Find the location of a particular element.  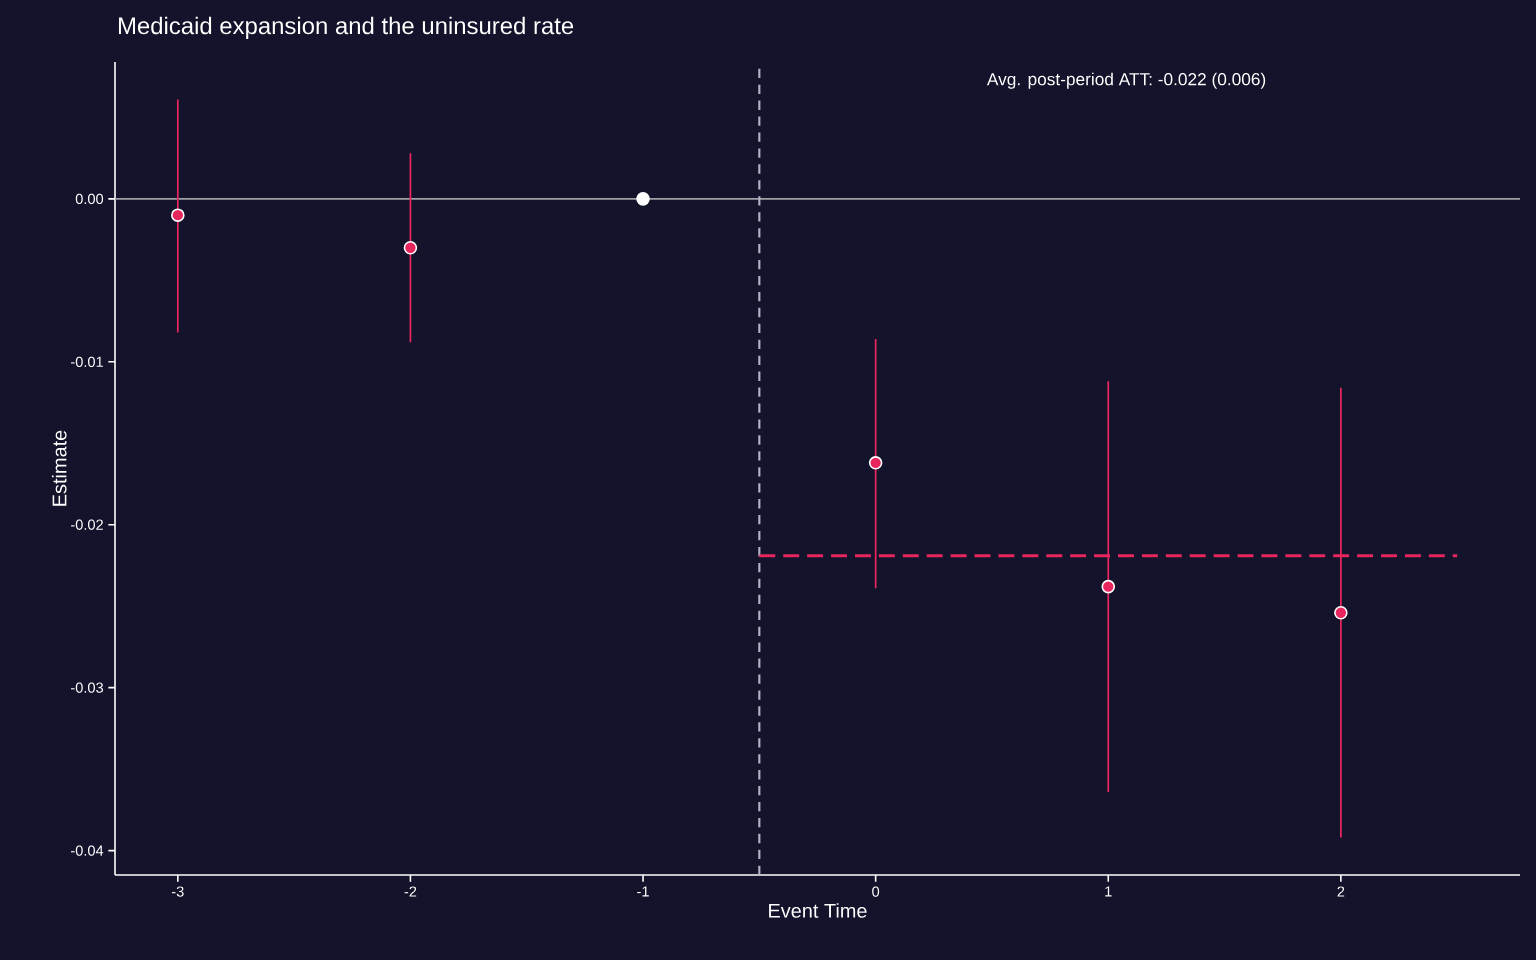

x-tick-label: 2 is located at coordinates (1341, 891).